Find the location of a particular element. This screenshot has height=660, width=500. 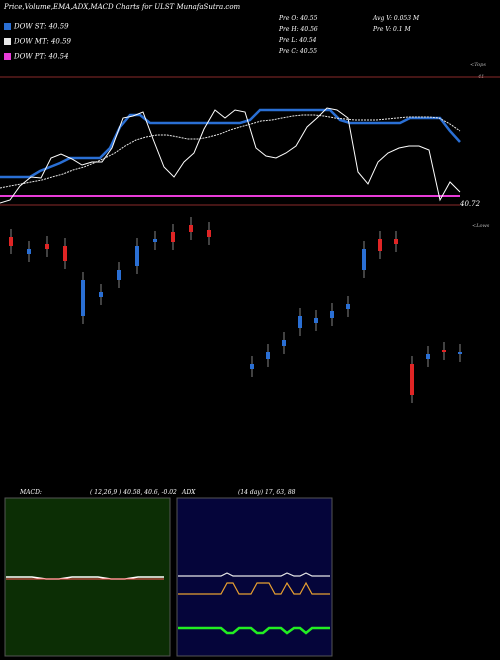

legend-dow-st: DOW ST: 40.59 is located at coordinates (51, 23).